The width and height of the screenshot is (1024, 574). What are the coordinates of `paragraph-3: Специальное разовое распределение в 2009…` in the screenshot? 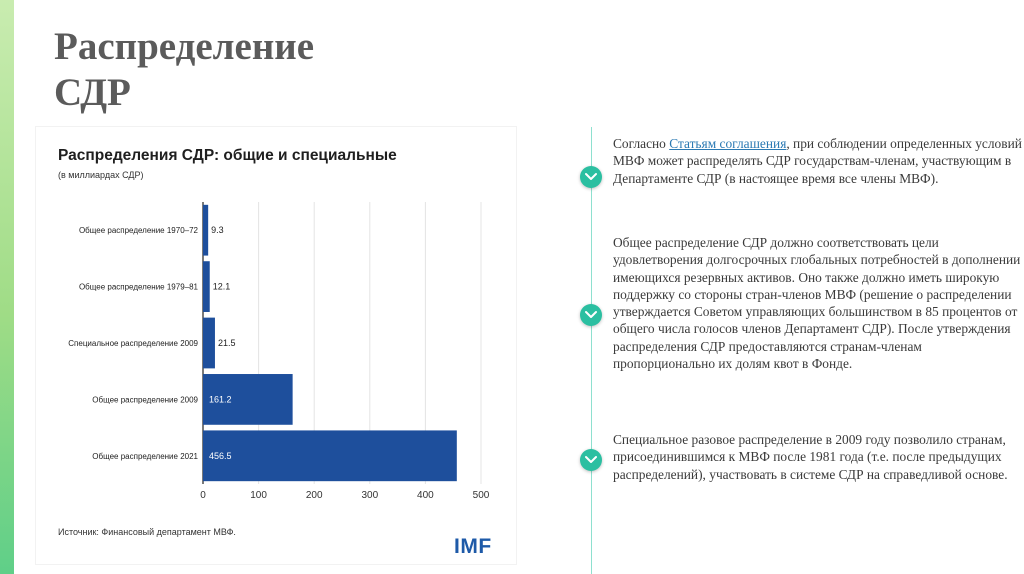 It's located at (810, 457).